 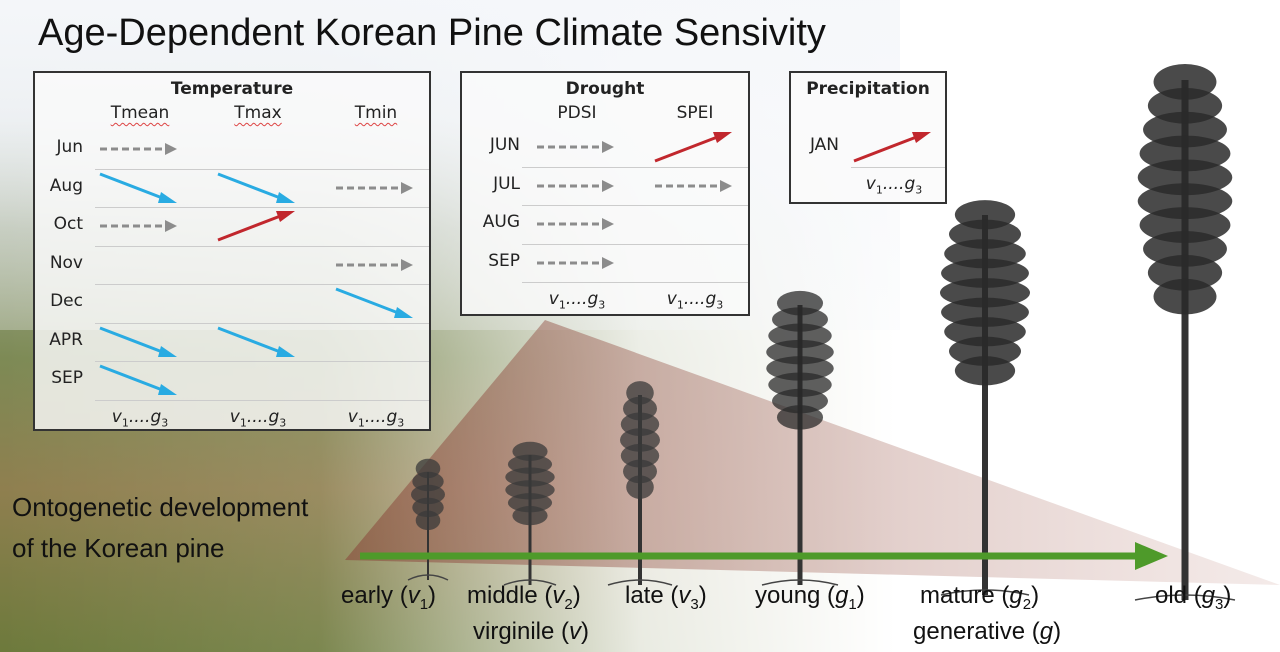 I want to click on stage-label-late: late (v3), so click(x=666, y=597).